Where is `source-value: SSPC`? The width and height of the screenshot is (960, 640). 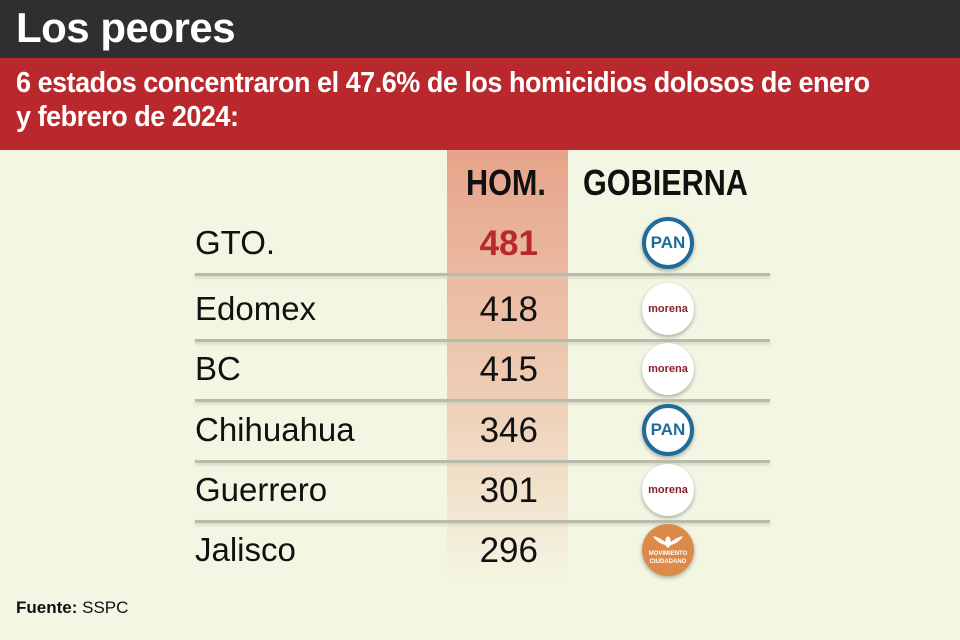
source-value: SSPC is located at coordinates (105, 607).